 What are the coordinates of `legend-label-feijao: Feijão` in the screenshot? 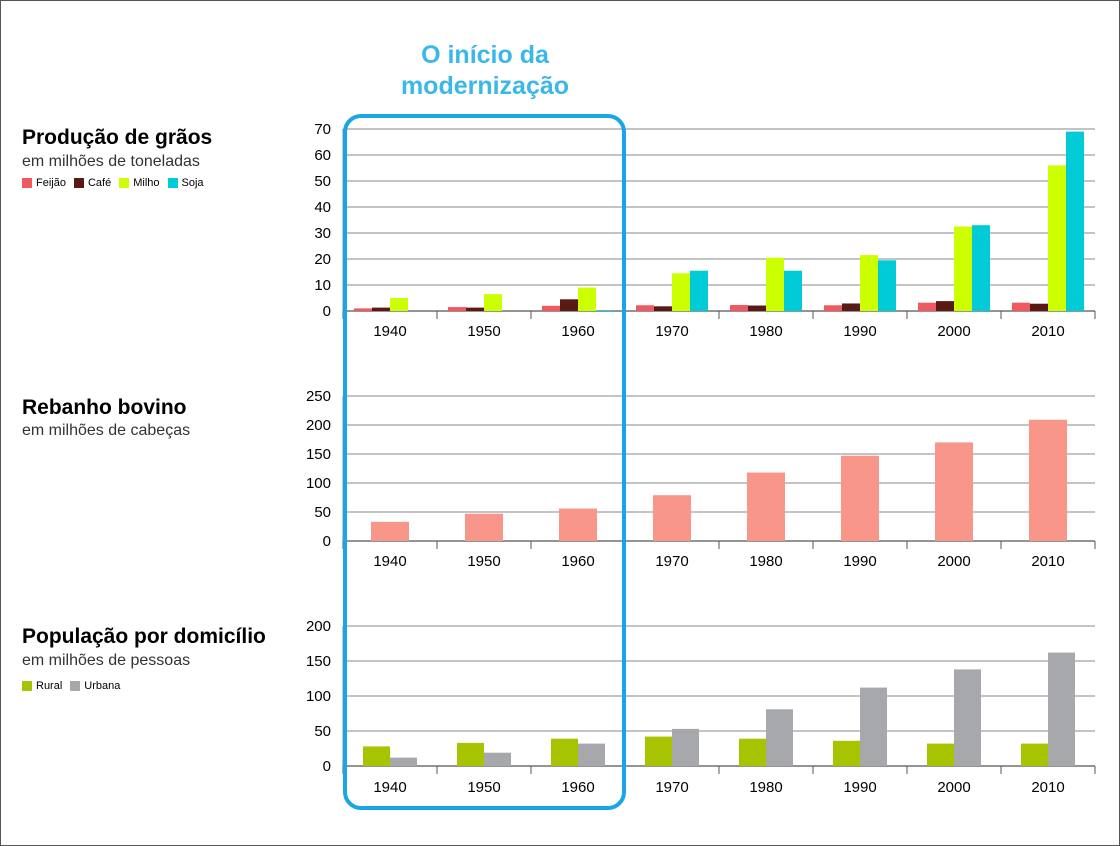 It's located at (51, 183).